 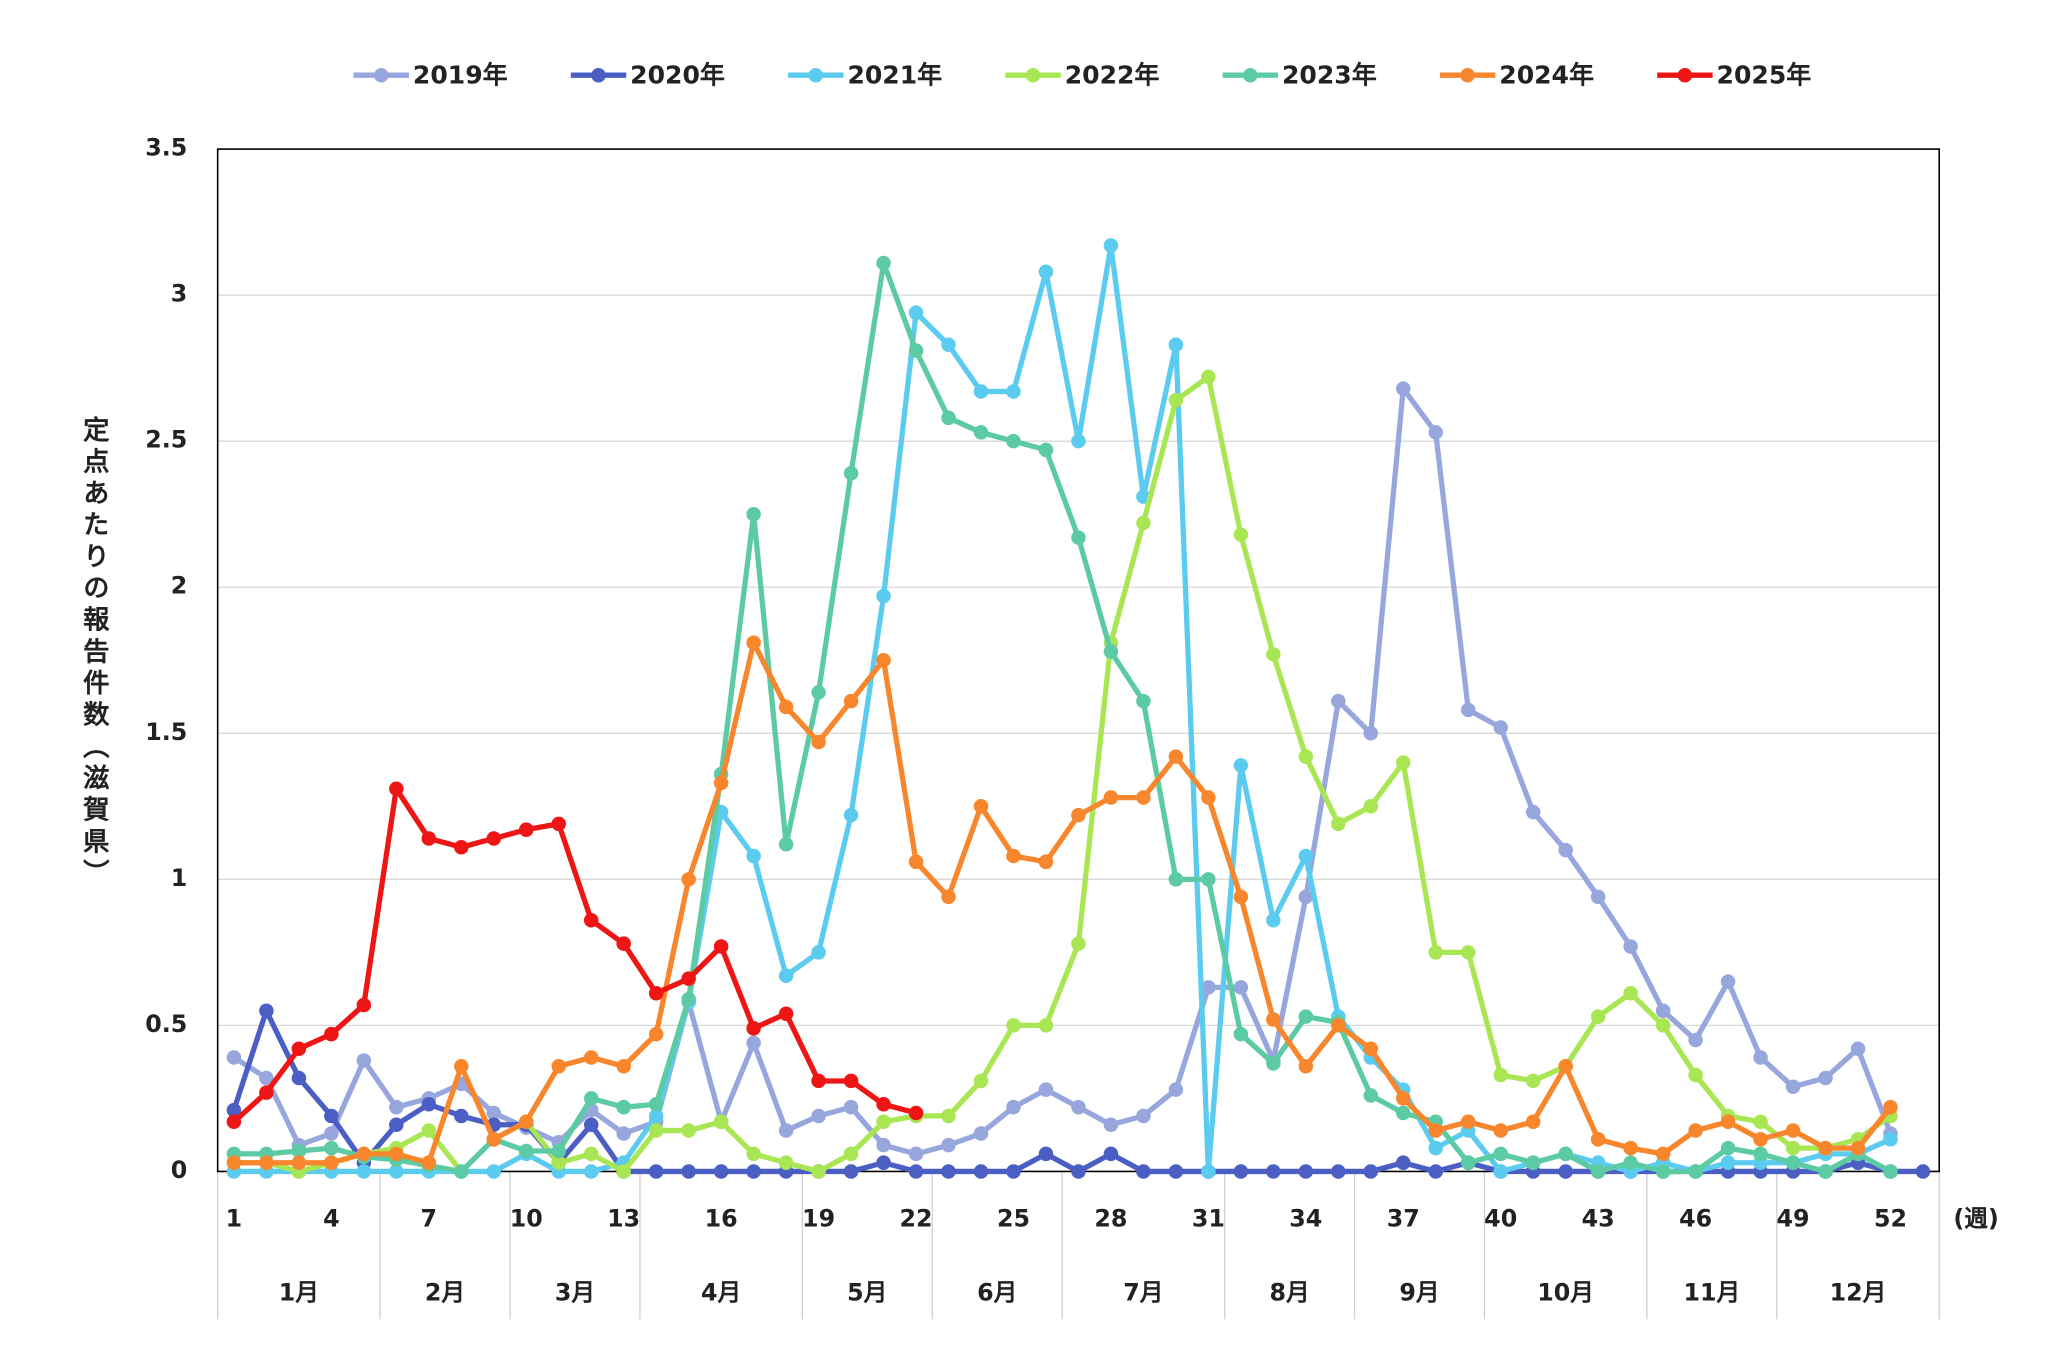 I want to click on x-tick-label: 10, so click(x=526, y=1219).